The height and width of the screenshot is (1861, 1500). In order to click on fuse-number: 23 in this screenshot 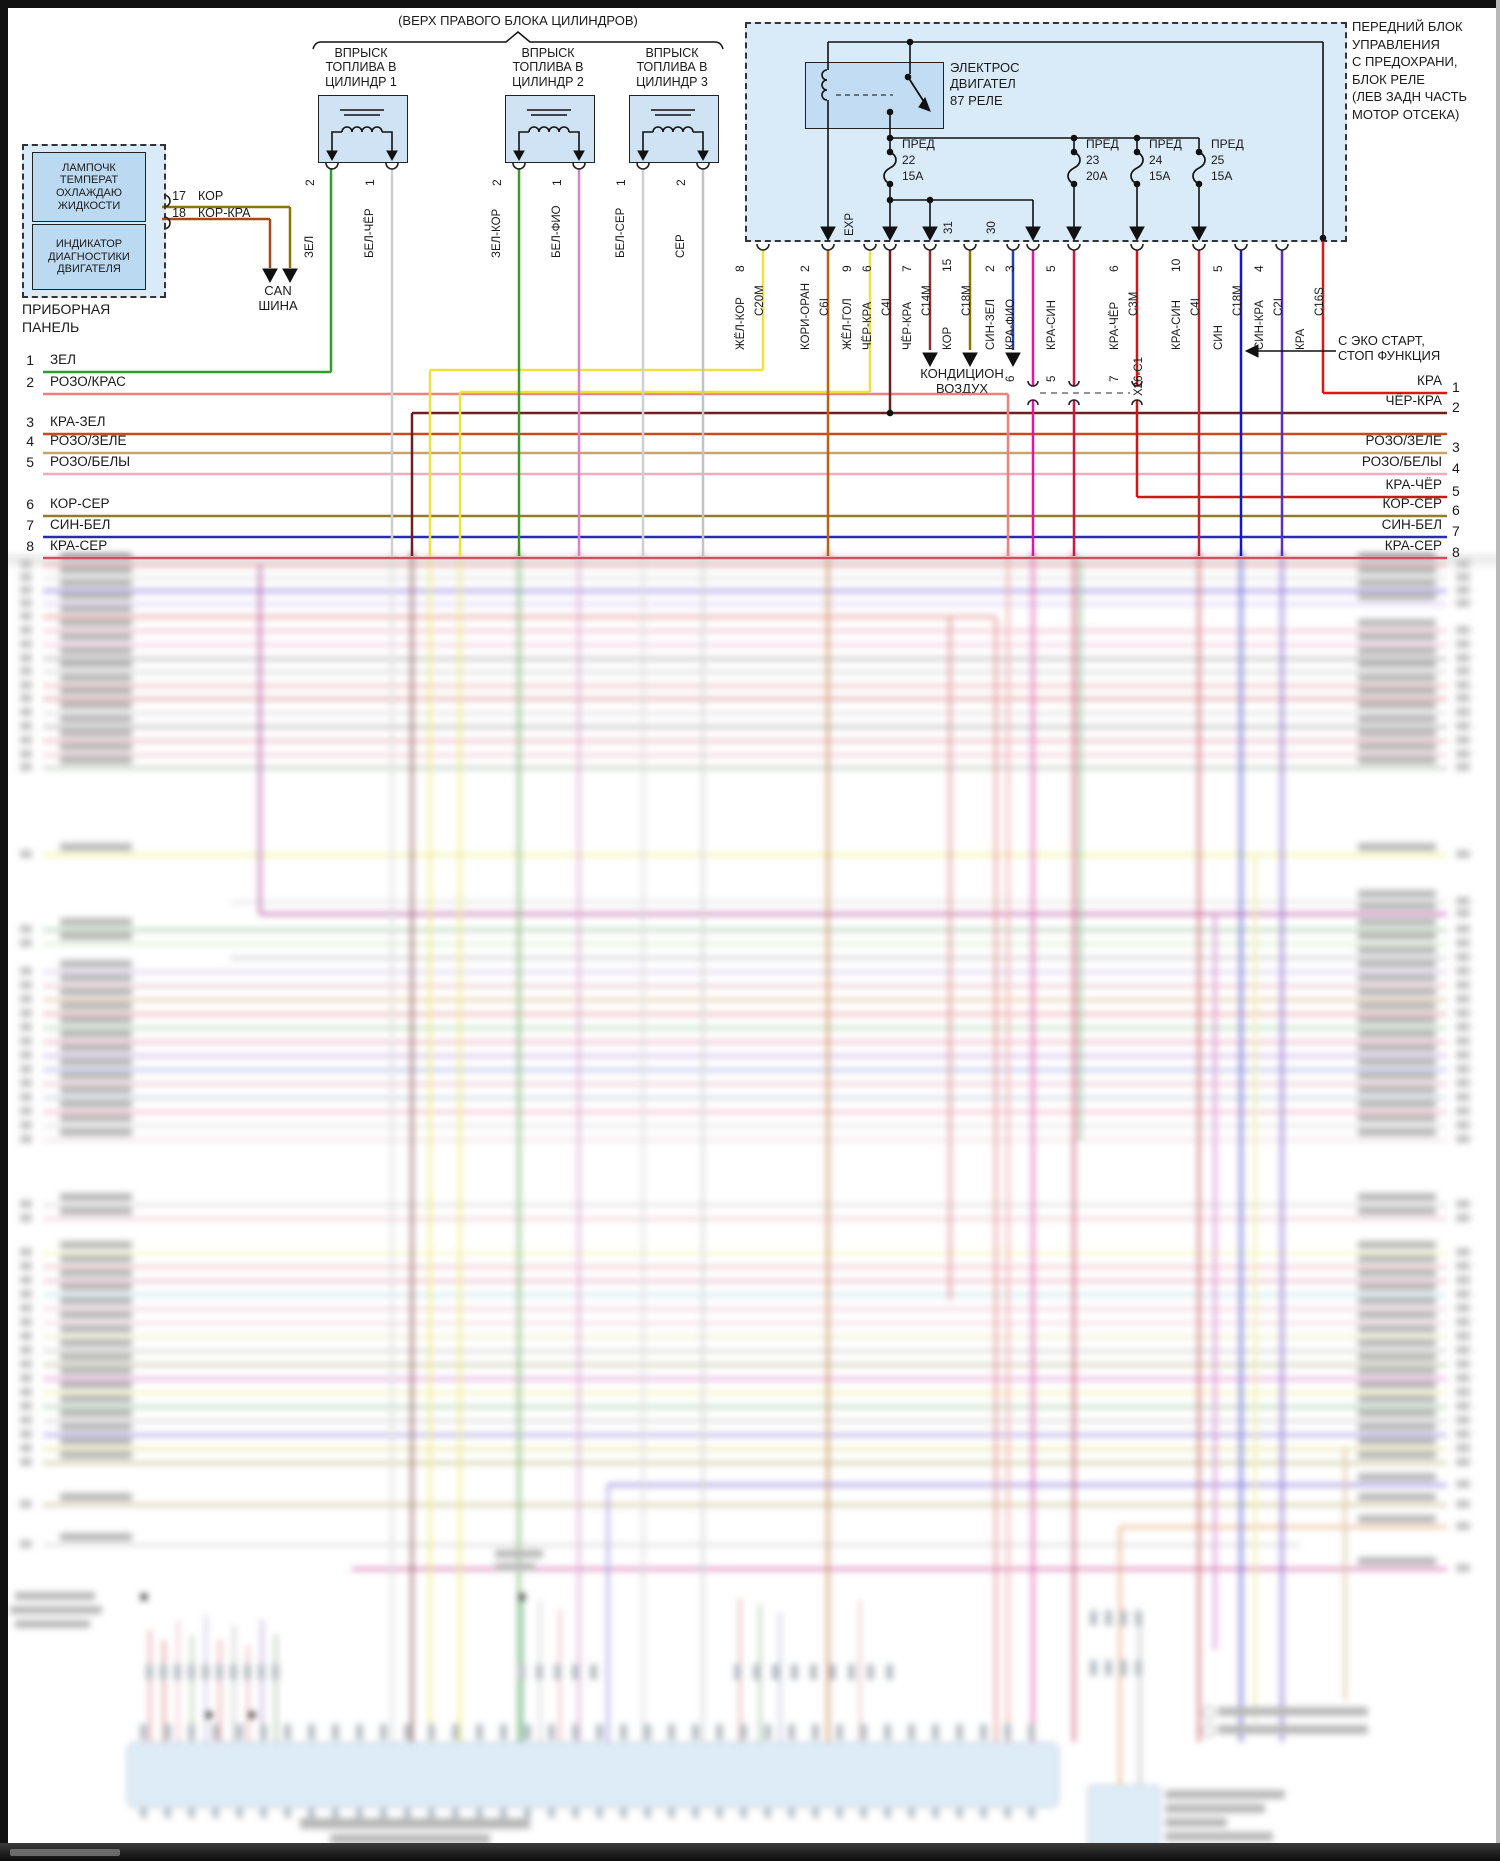, I will do `click(1093, 160)`.